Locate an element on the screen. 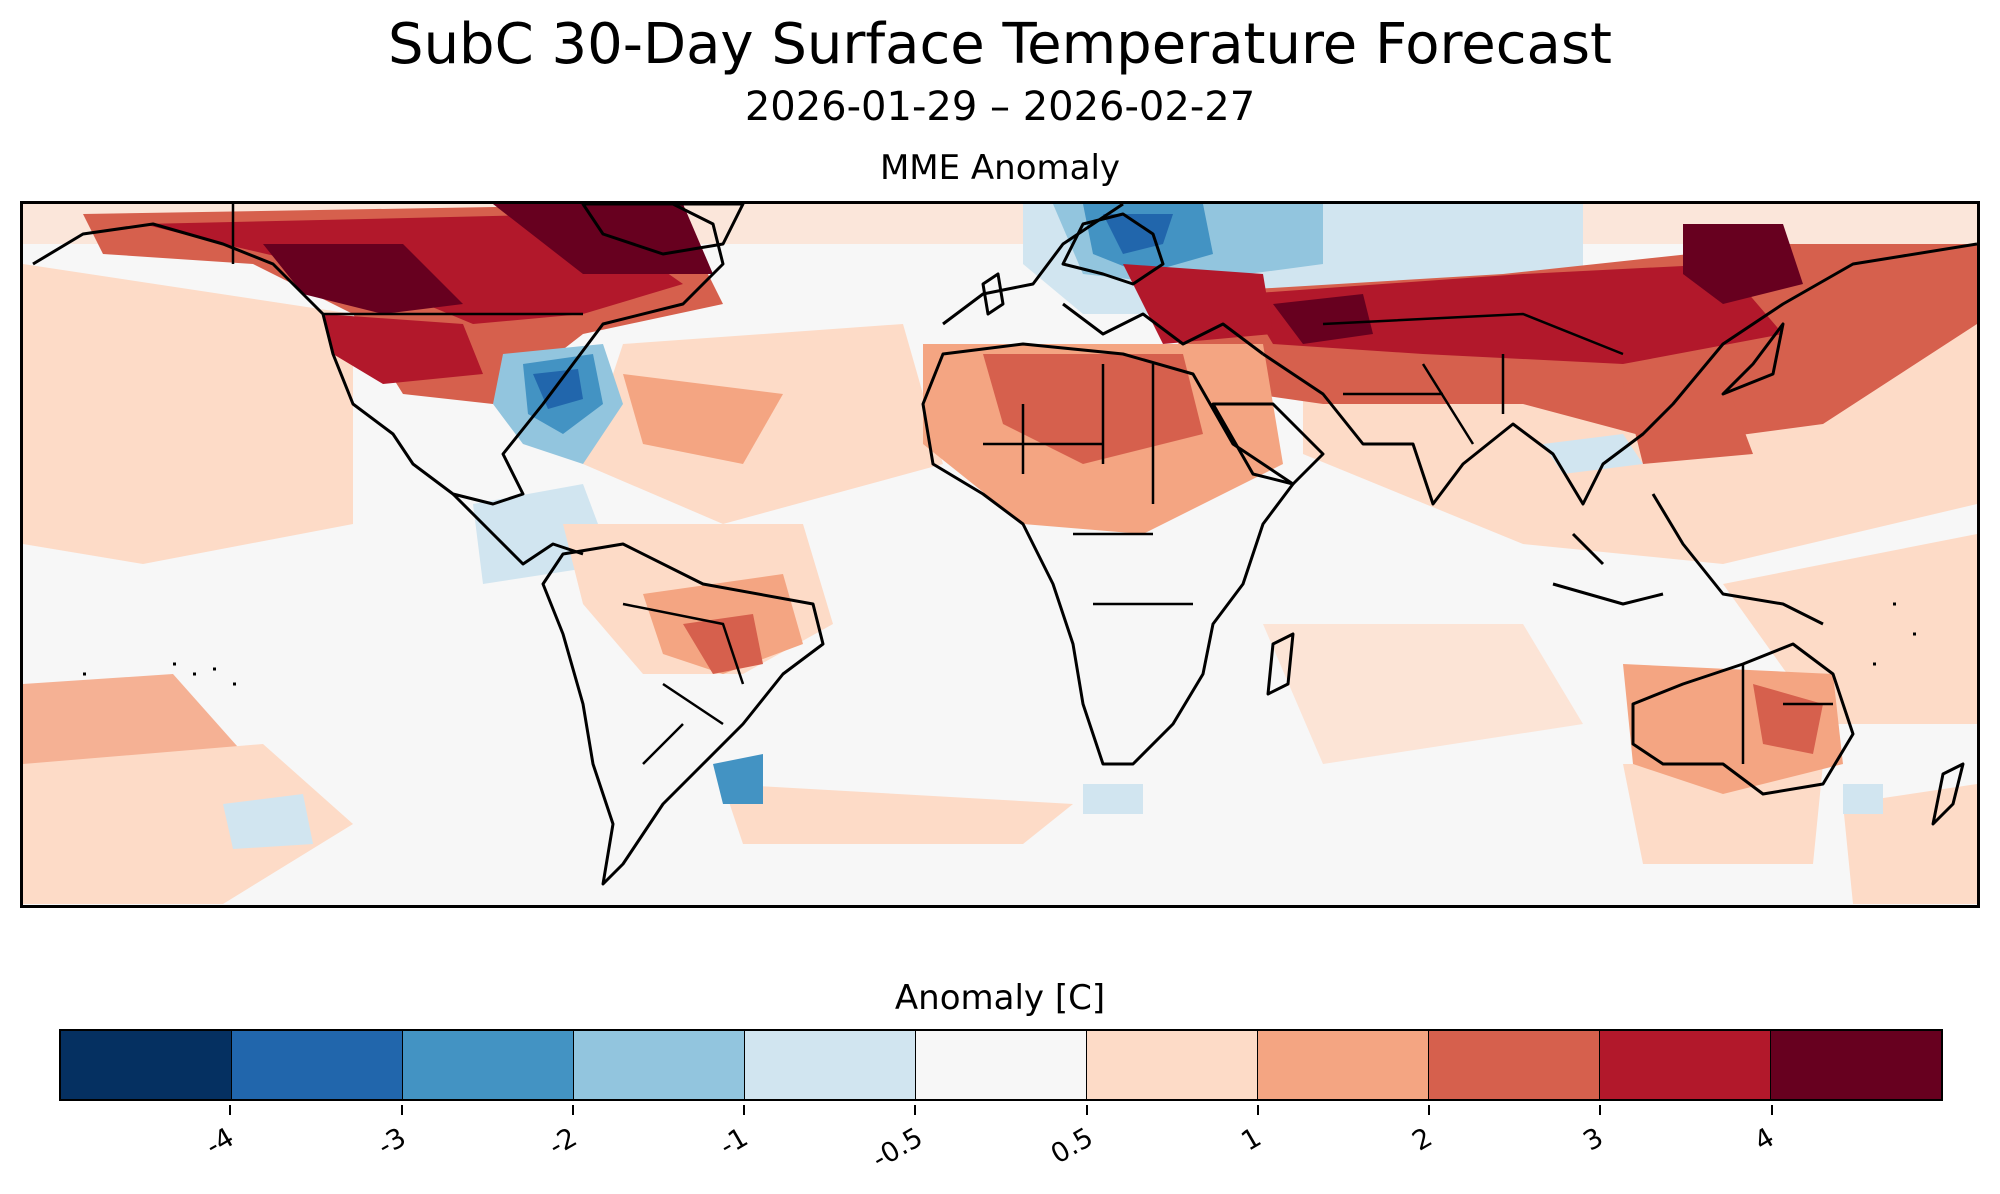 This screenshot has width=2000, height=1194. border-south-america is located at coordinates (683, 683).